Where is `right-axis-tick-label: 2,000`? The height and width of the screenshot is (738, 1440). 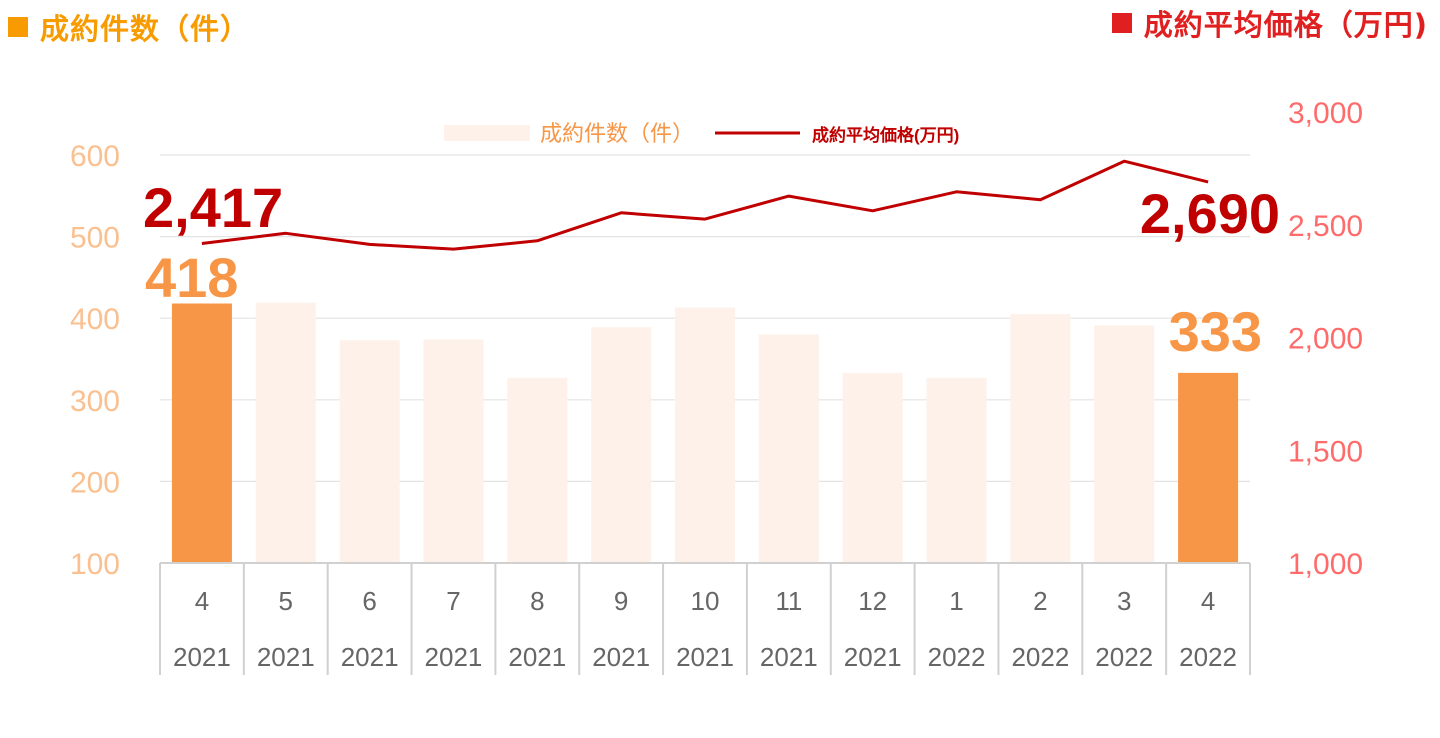
right-axis-tick-label: 2,000 is located at coordinates (1325, 339).